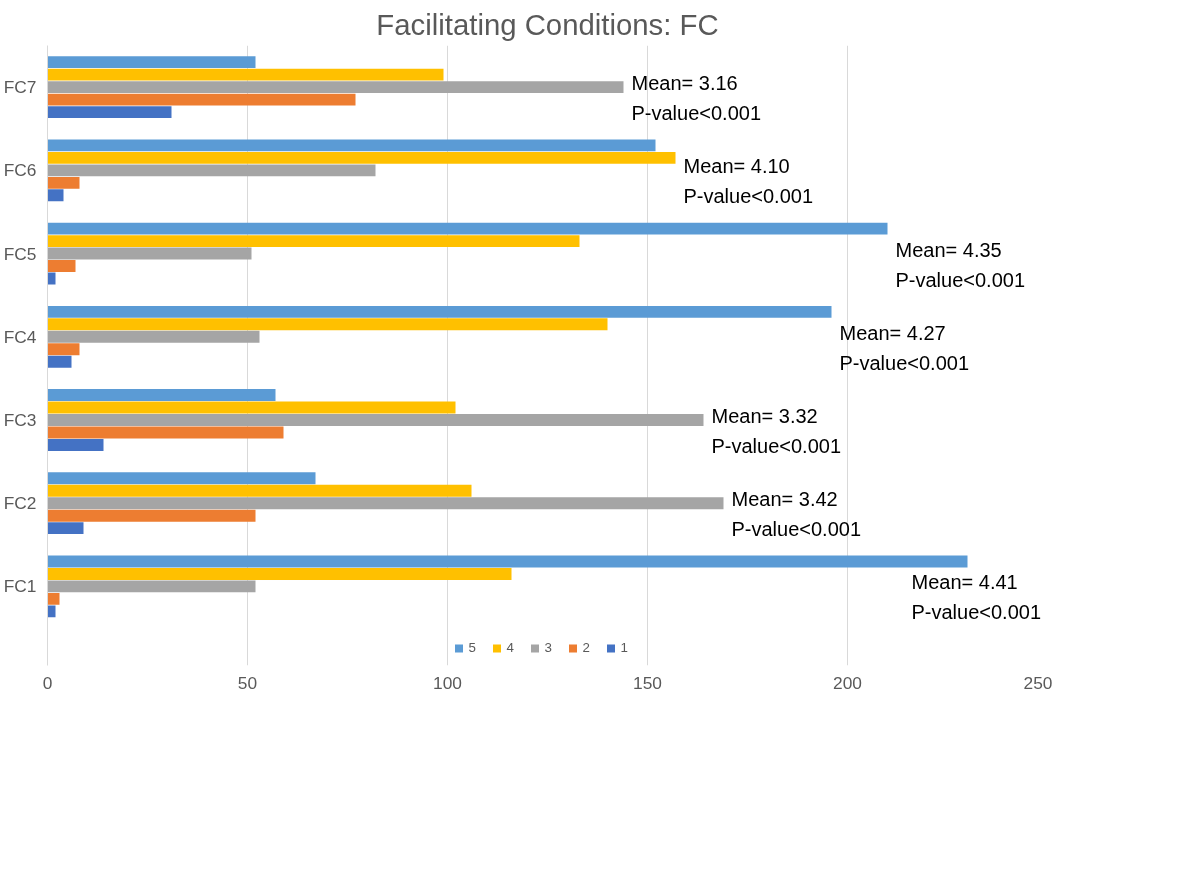 The height and width of the screenshot is (873, 1187). I want to click on chart-title: Facilitating Conditions: FC, so click(547, 24).